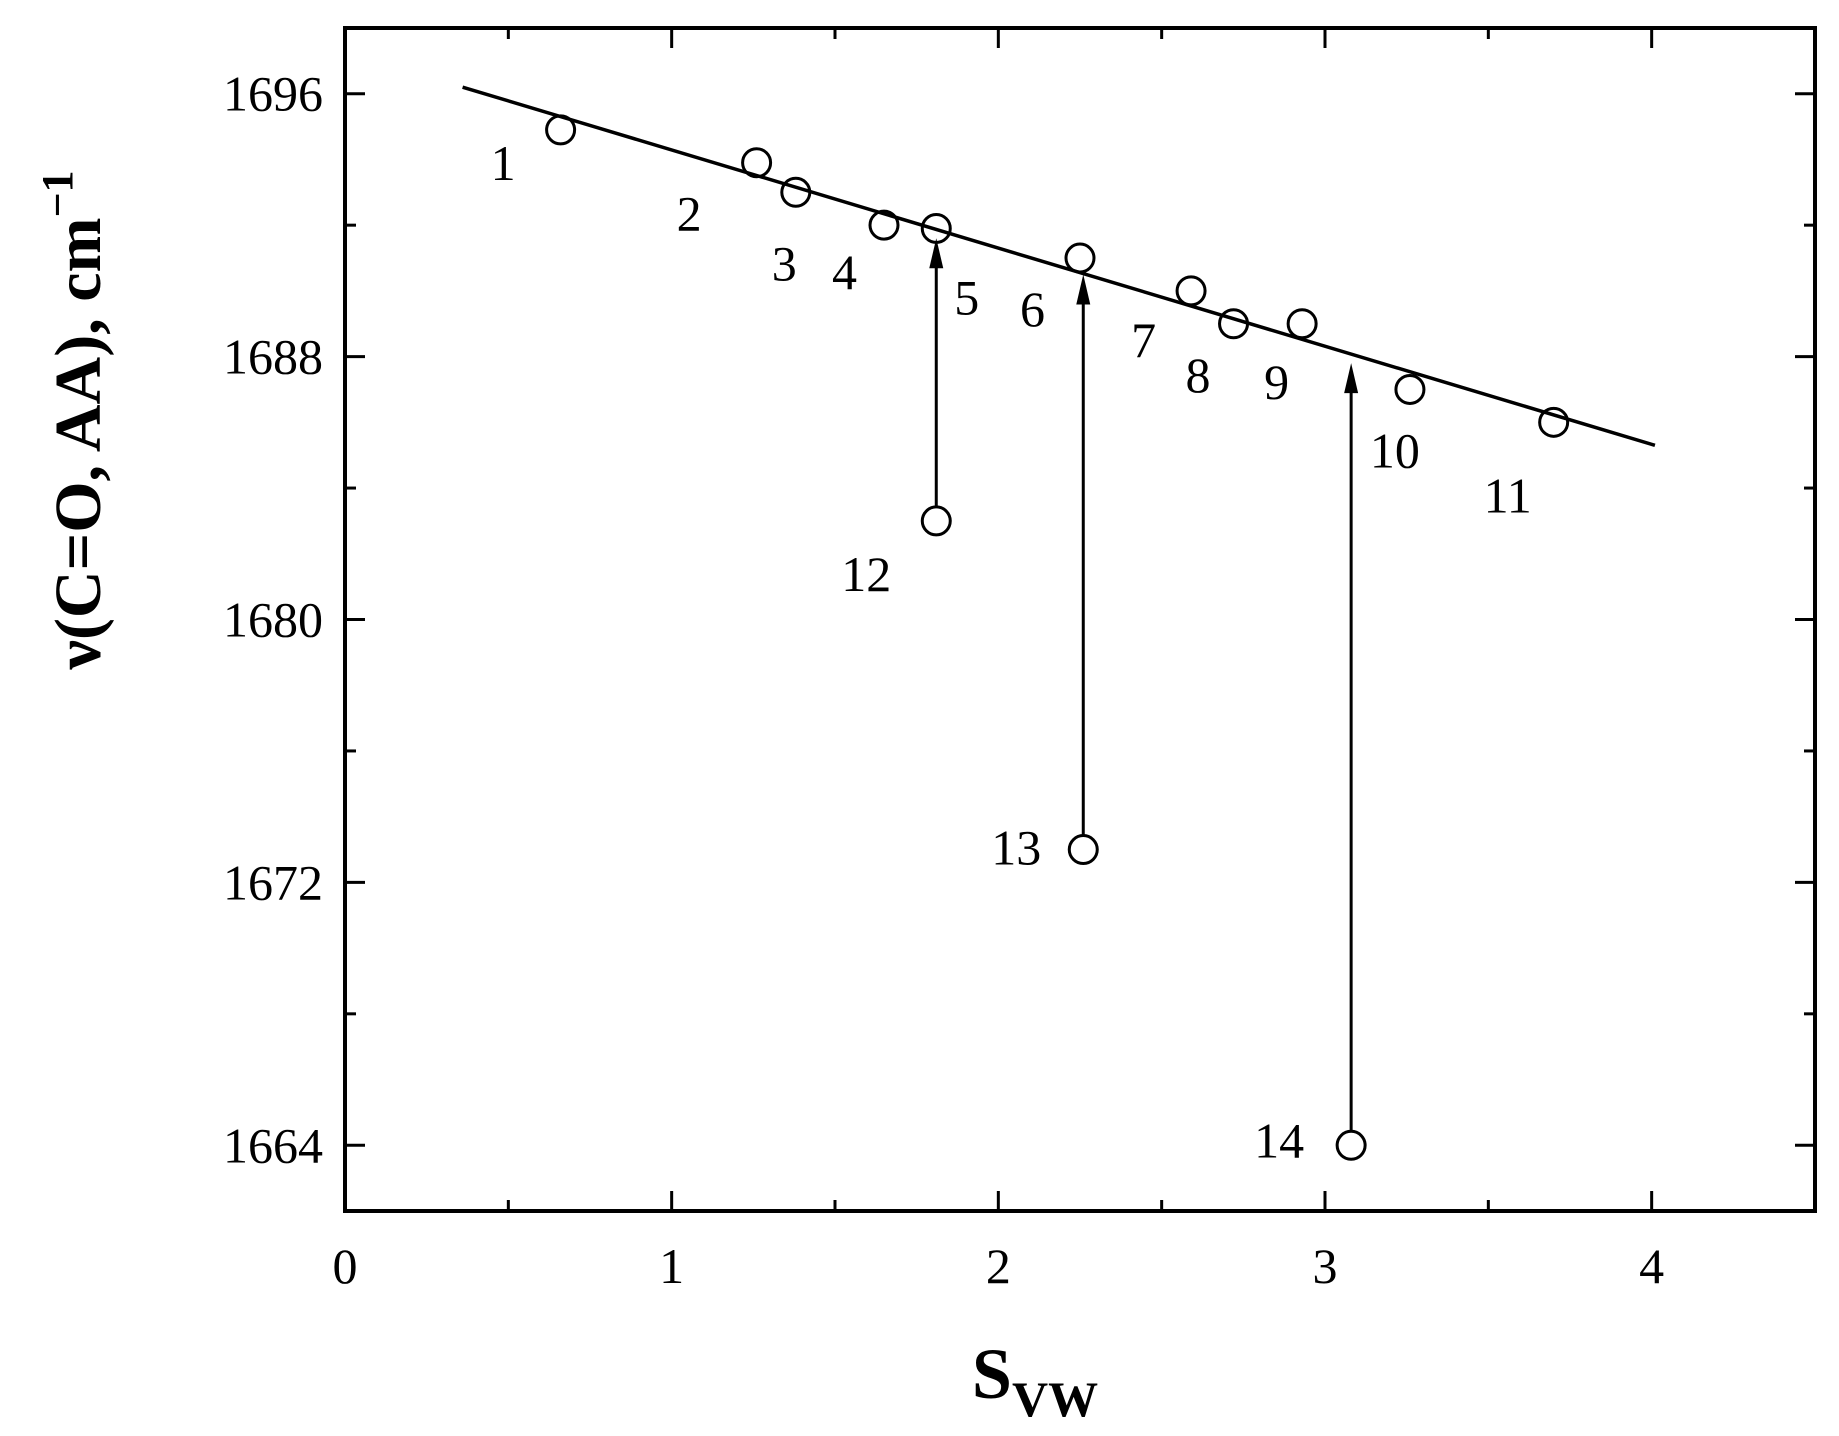 The image size is (1839, 1436). Describe the element at coordinates (671, 1266) in the screenshot. I see `x-tick-label: 1` at that location.